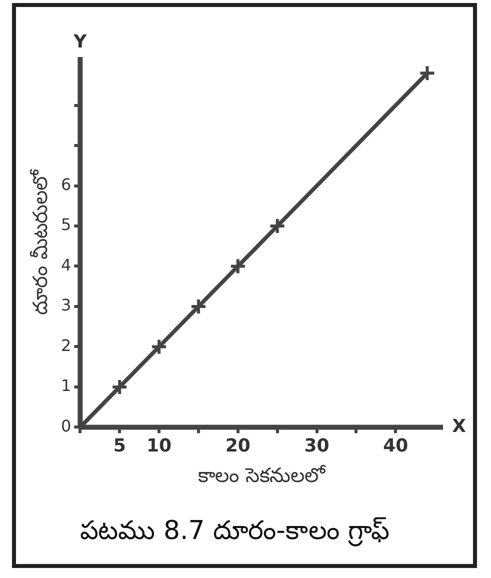 The width and height of the screenshot is (491, 578). I want to click on x-axis-title: కాలం సెకనులలో, so click(262, 475).